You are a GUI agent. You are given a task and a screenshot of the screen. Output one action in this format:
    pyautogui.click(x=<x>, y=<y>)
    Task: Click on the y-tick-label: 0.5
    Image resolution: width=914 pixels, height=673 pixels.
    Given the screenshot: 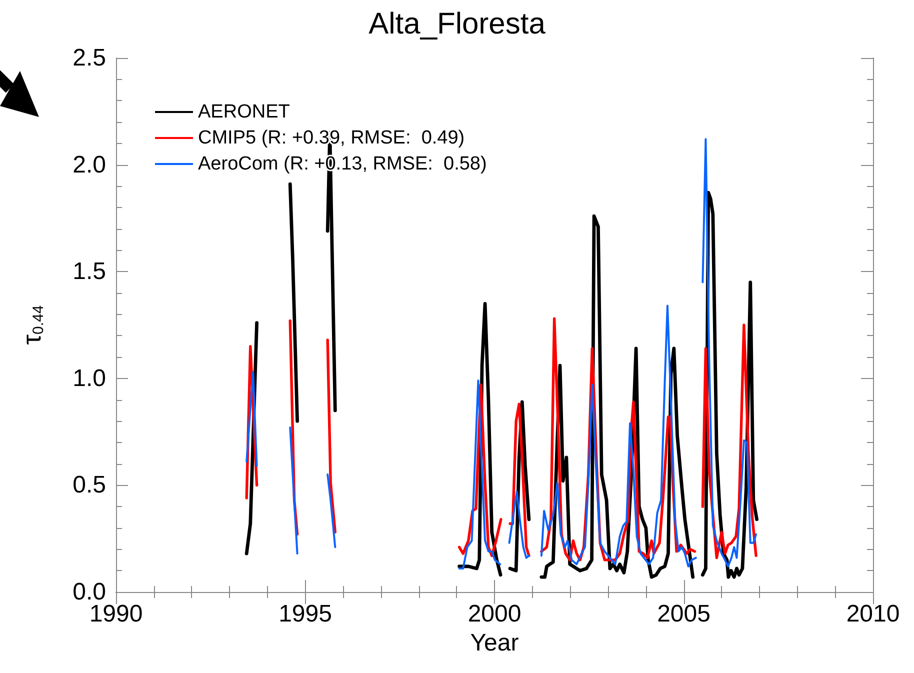 What is the action you would take?
    pyautogui.click(x=89, y=485)
    